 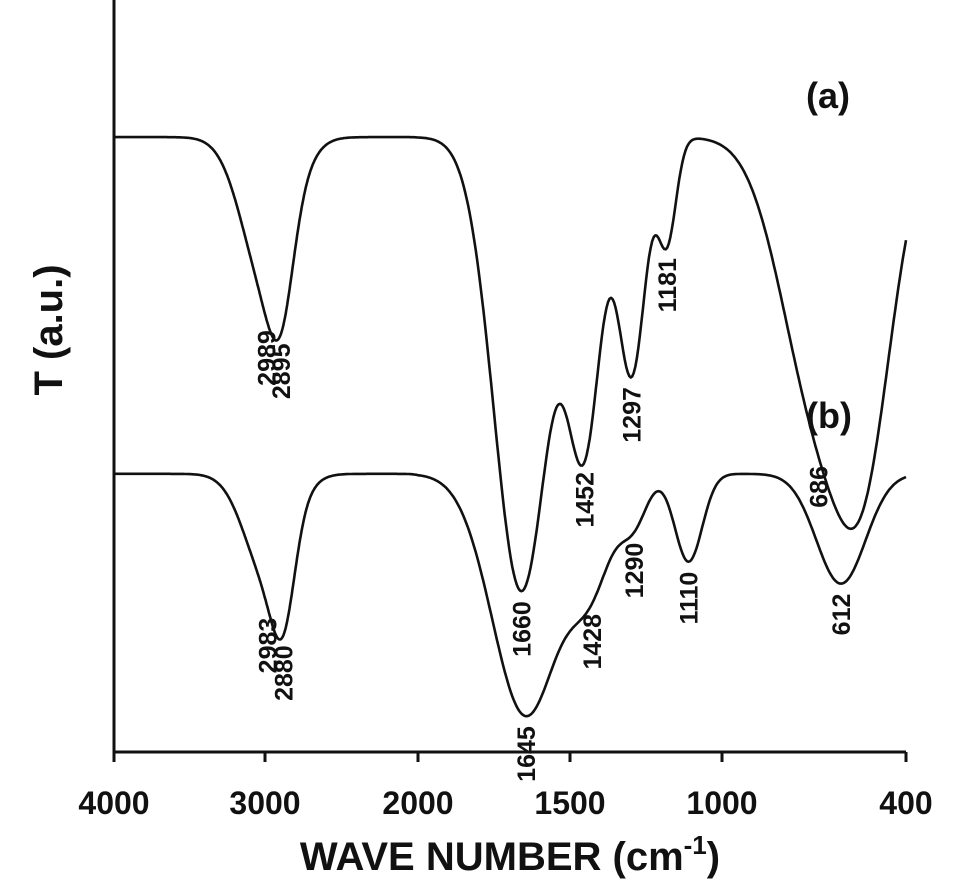 I want to click on peak-label: 612, so click(x=842, y=615).